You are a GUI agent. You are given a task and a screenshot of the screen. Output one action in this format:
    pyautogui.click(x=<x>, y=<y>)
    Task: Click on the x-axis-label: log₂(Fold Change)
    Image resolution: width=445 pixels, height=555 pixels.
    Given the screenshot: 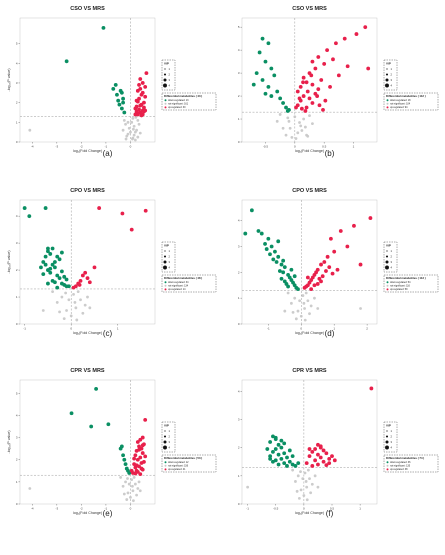 What is the action you would take?
    pyautogui.click(x=309, y=513)
    